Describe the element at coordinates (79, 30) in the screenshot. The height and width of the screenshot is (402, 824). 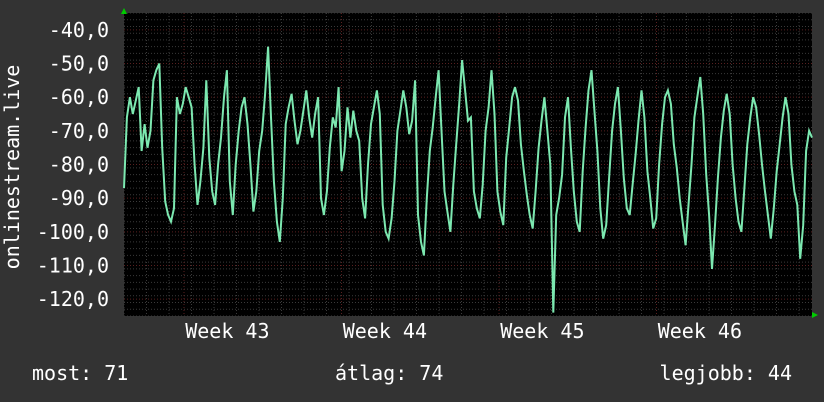
I see `y-tick-label: -40,0` at that location.